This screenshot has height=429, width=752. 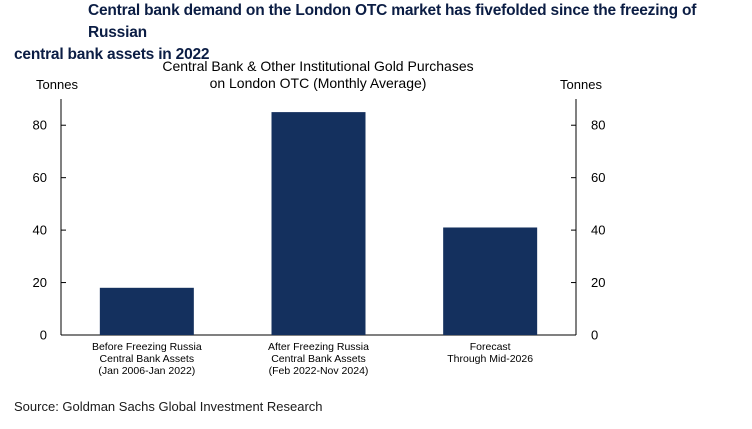 What do you see at coordinates (490, 359) in the screenshot?
I see `x-tick-label: Through Mid-2026` at bounding box center [490, 359].